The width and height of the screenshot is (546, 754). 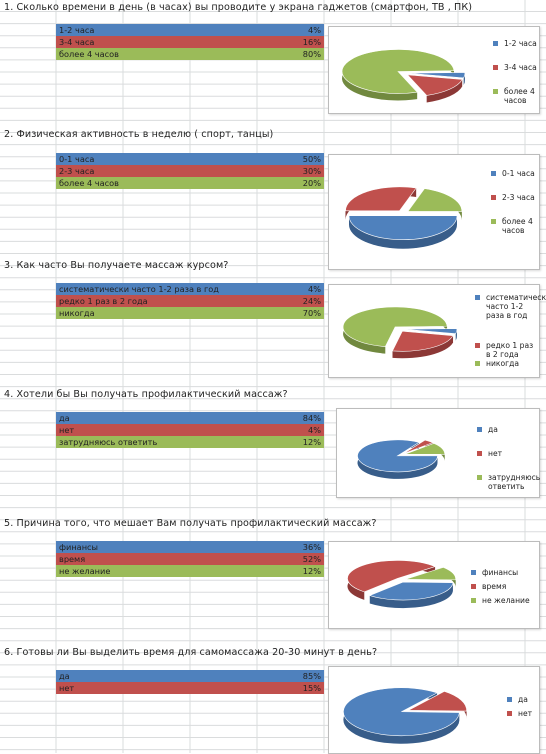 I want to click on legend-label: систематически часто 1-2 раза в год, so click(x=516, y=306).